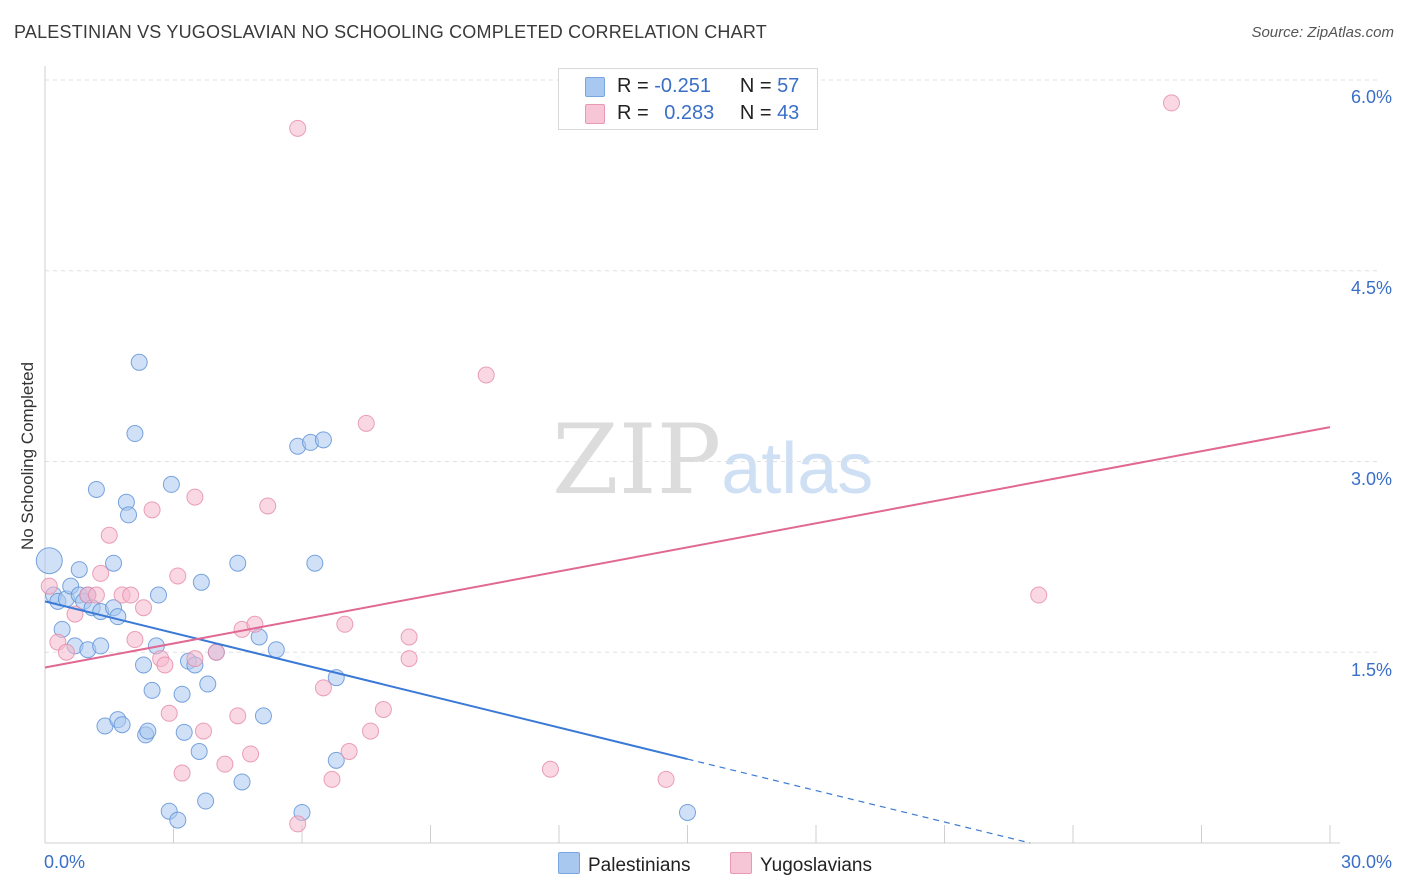  Describe the element at coordinates (366, 680) in the screenshot. I see `trendline-palestinians` at that location.